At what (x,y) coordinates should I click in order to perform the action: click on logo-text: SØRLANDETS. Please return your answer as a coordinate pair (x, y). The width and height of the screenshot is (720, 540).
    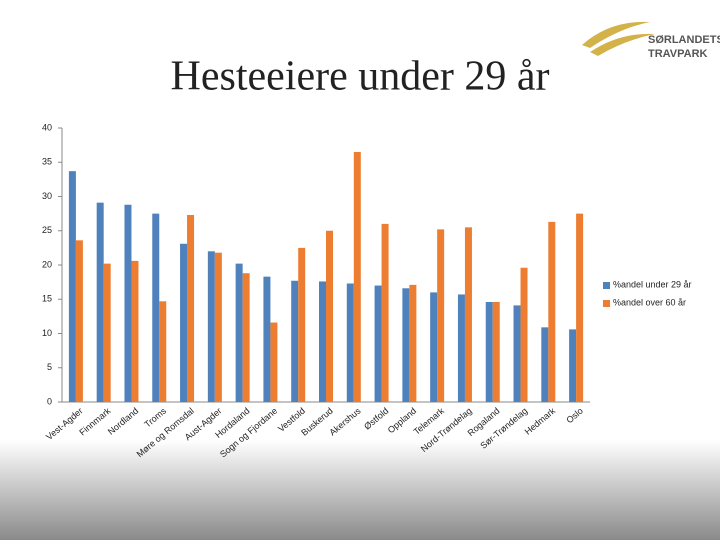
    Looking at the image, I should click on (684, 40).